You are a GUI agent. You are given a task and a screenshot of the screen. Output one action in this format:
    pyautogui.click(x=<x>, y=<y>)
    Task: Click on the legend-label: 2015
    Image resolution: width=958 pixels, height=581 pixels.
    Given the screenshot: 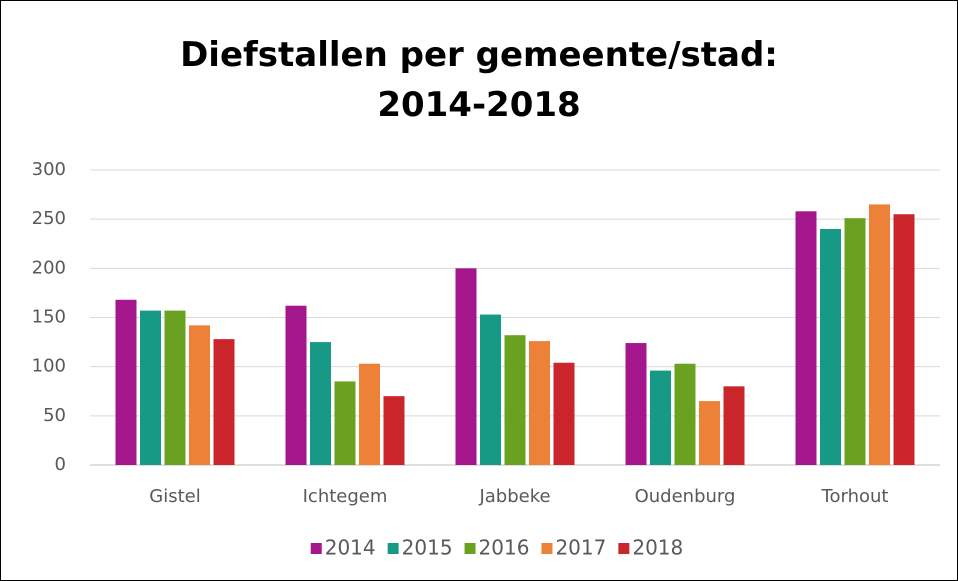 What is the action you would take?
    pyautogui.click(x=427, y=548)
    